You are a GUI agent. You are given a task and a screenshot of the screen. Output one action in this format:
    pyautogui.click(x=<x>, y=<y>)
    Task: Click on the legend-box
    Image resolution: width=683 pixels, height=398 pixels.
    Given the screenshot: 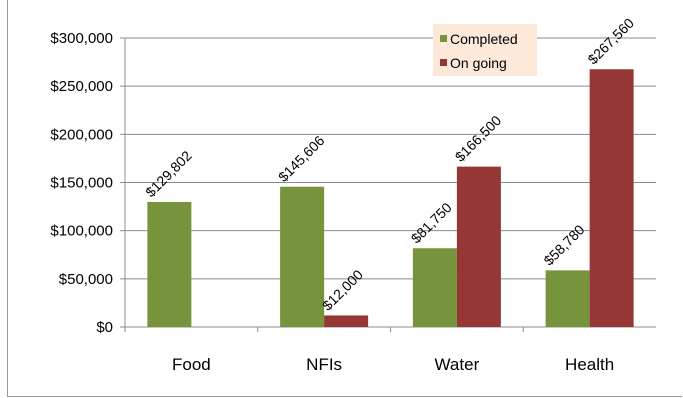 What is the action you would take?
    pyautogui.click(x=485, y=50)
    